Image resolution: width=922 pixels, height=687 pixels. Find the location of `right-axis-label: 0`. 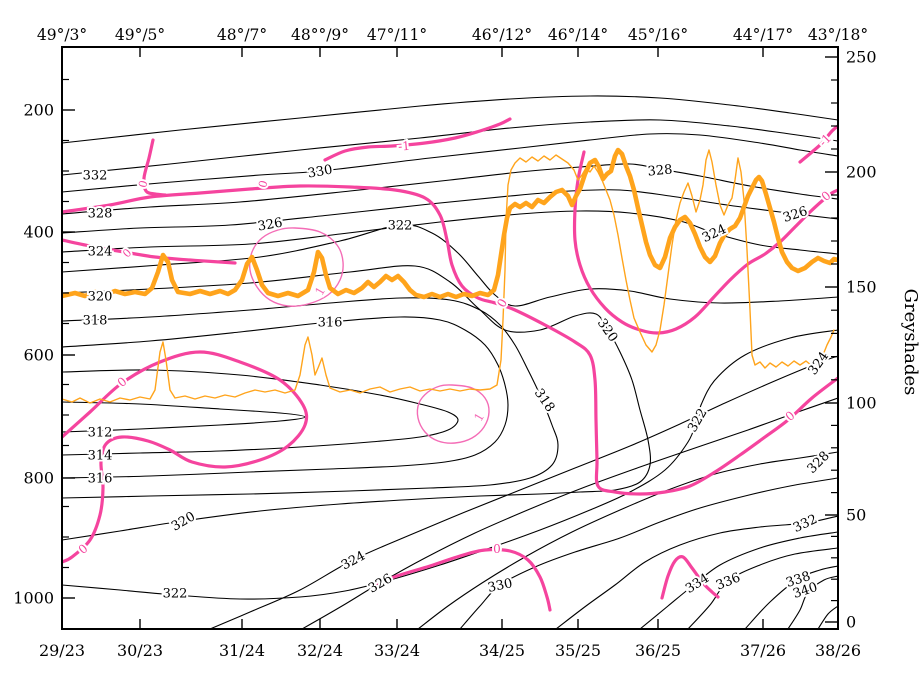

right-axis-label: 0 is located at coordinates (851, 622).